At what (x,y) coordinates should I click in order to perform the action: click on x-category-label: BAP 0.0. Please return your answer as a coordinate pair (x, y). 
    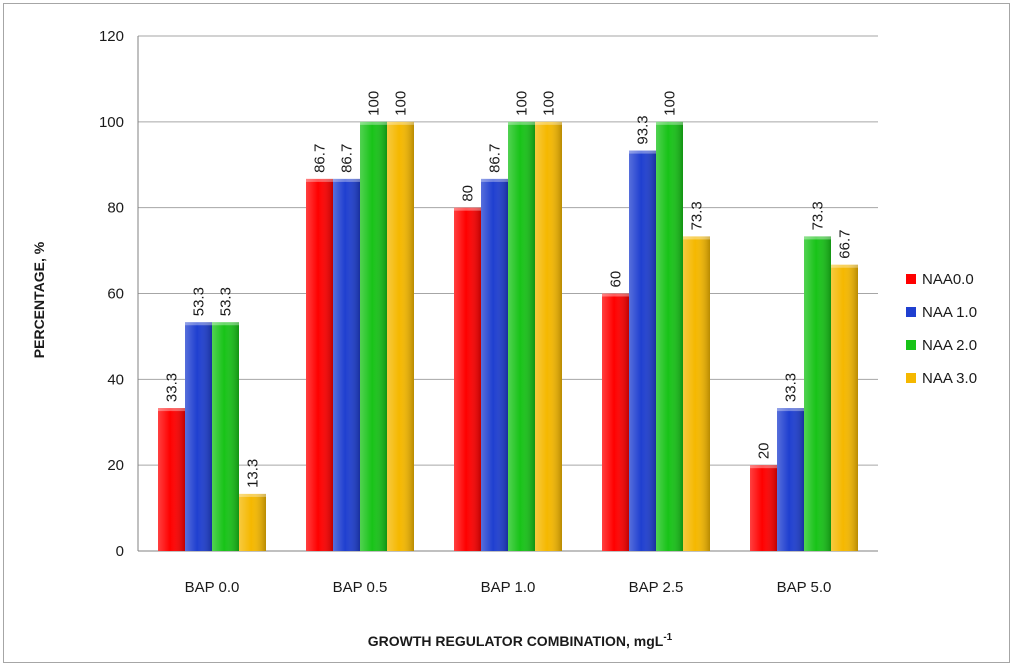
    Looking at the image, I should click on (212, 587).